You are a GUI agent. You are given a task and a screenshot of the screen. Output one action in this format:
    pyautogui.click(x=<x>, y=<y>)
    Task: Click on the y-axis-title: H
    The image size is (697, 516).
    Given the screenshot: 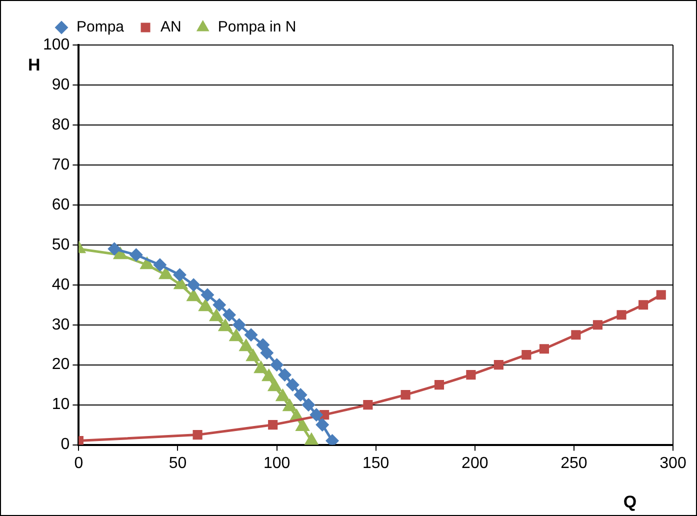 What is the action you would take?
    pyautogui.click(x=34, y=65)
    